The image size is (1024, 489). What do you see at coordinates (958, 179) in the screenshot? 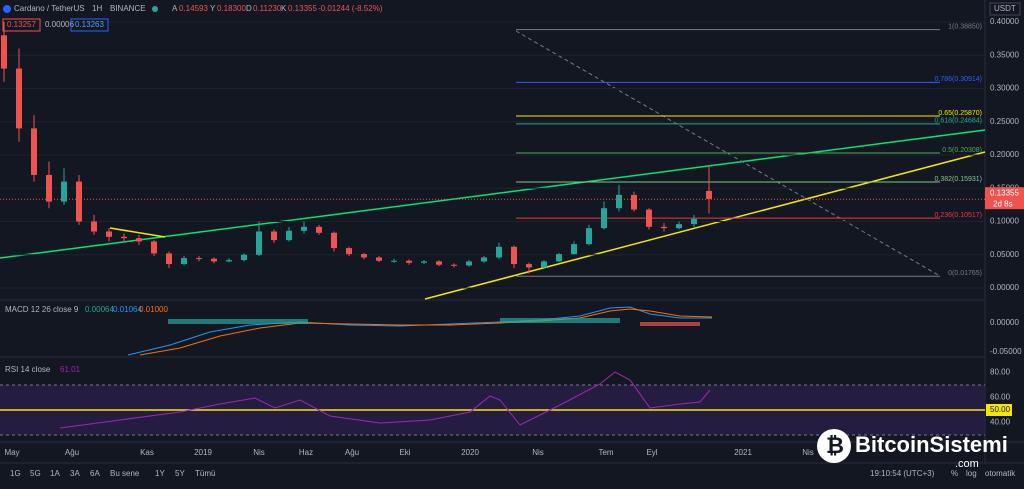
I see `fib-label: 0.382(0.15931)` at bounding box center [958, 179].